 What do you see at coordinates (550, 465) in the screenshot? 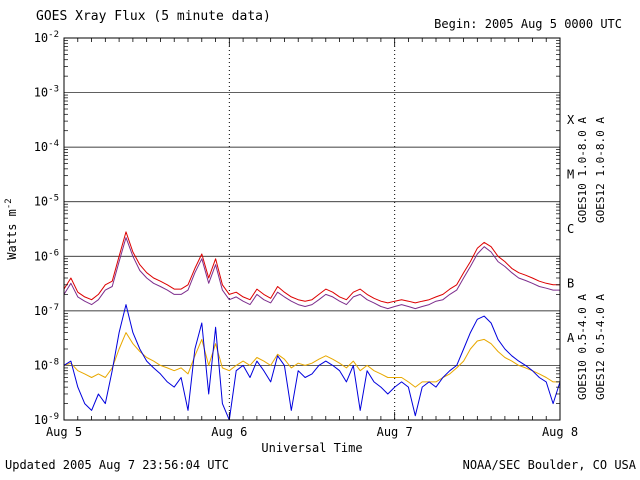
I see `source-attribution-label: NOAA/SEC Boulder, CO USA` at bounding box center [550, 465].